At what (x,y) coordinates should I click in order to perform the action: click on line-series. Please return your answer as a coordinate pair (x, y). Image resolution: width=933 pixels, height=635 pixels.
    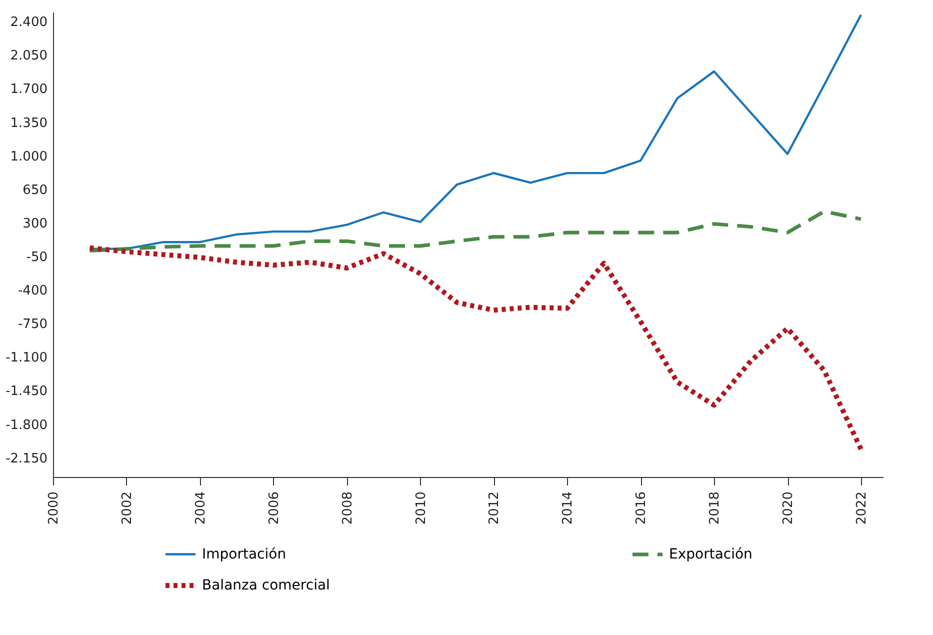
    Looking at the image, I should click on (475, 231).